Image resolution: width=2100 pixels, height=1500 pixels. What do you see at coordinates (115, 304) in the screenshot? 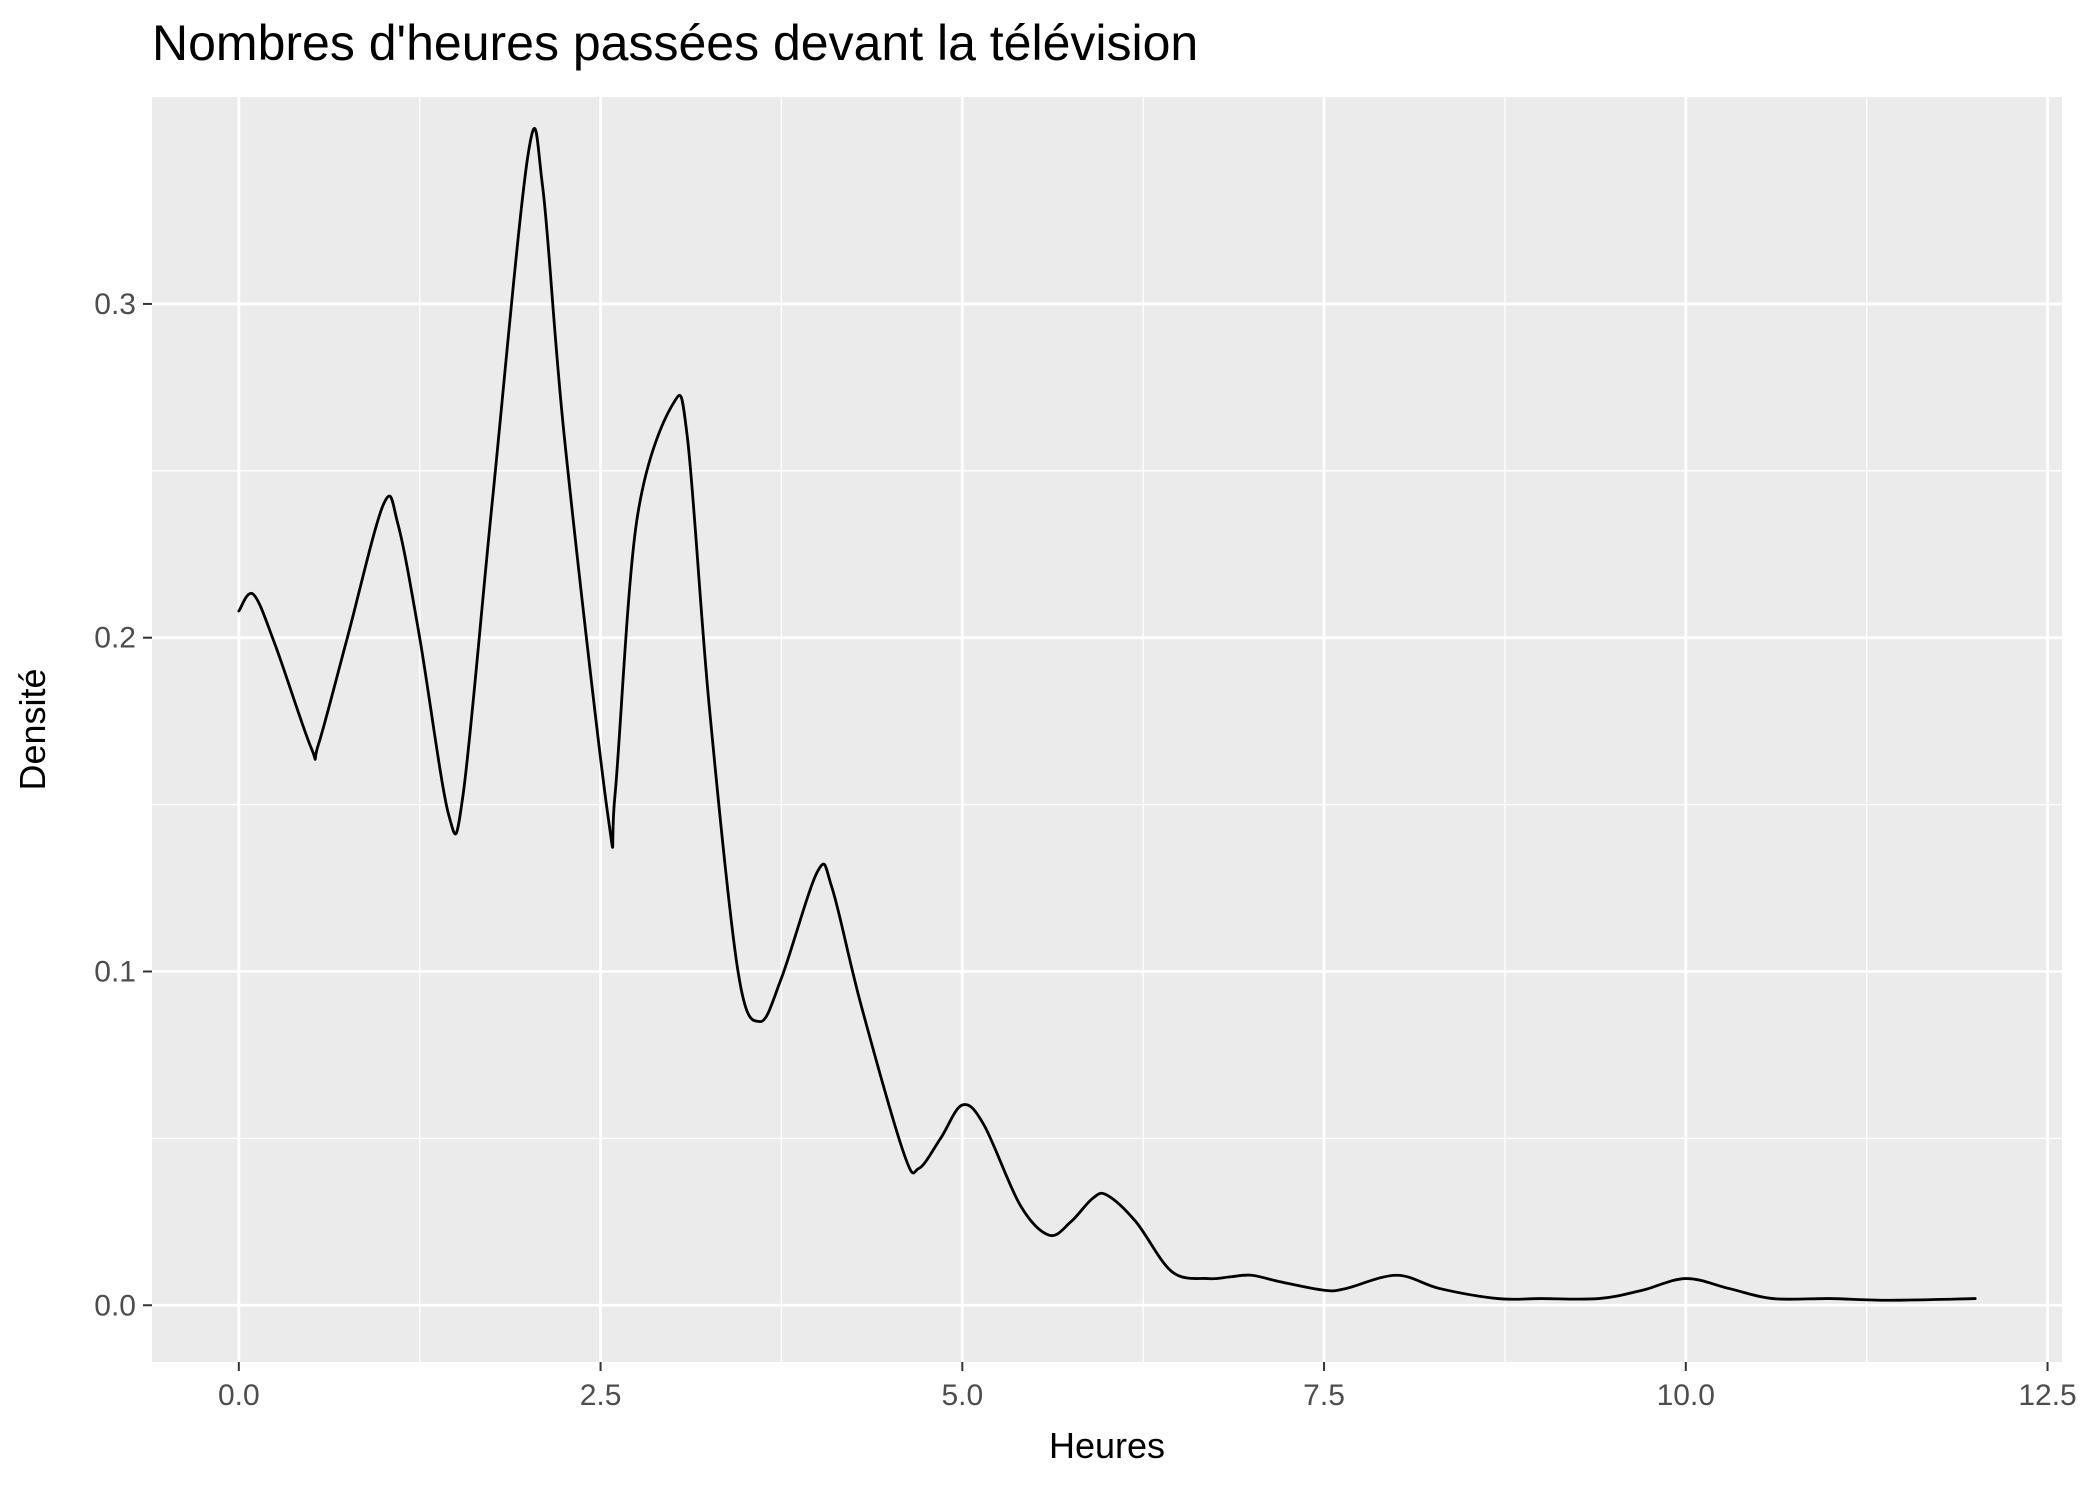
I see `y-tick-label: 0.3` at bounding box center [115, 304].